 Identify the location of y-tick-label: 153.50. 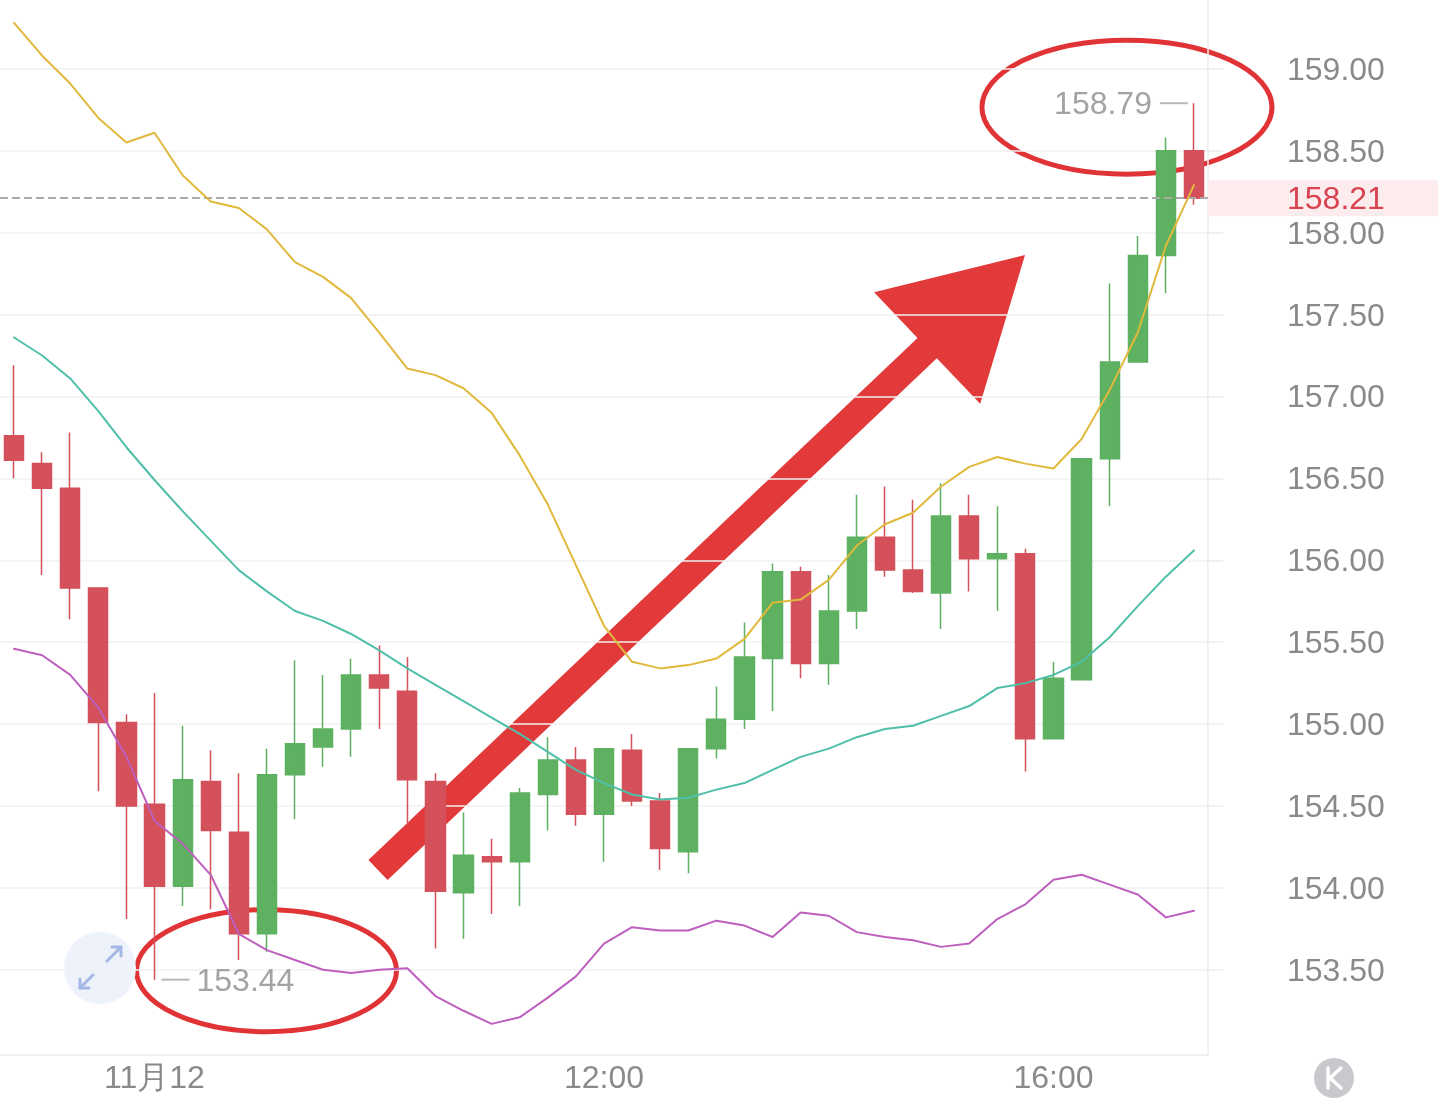
(1336, 969).